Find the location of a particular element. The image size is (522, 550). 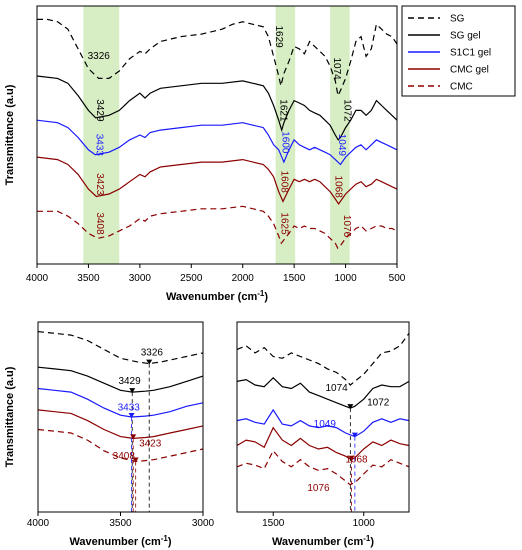

peak-label: 1625 is located at coordinates (284, 223).